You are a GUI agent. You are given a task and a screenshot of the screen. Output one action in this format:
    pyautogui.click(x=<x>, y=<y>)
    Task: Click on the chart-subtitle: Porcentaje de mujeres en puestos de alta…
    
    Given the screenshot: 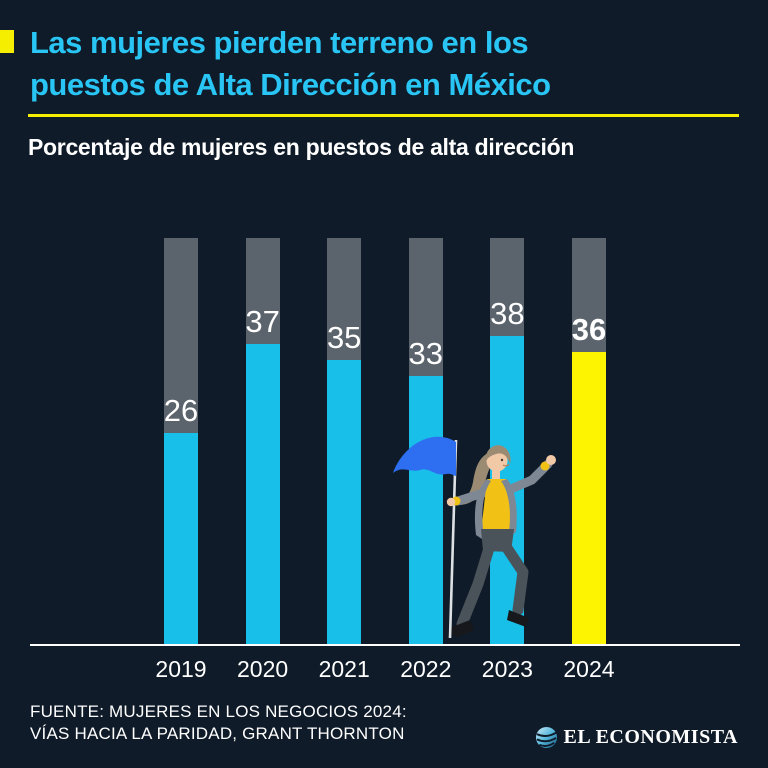 What is the action you would take?
    pyautogui.click(x=301, y=147)
    